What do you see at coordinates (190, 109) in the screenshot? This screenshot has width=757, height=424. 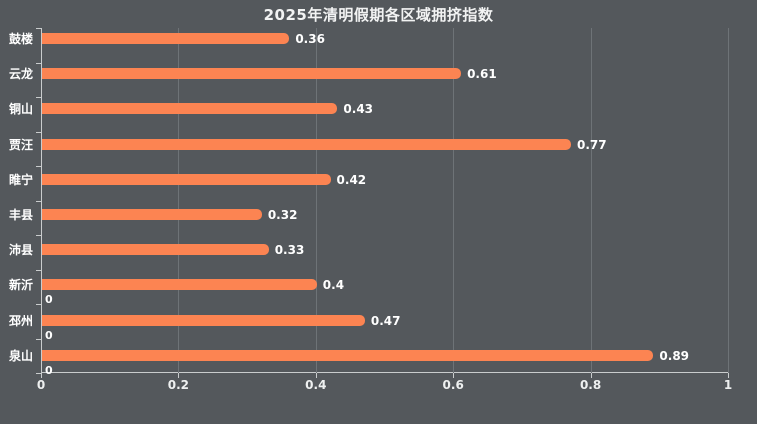 I see `bar-铜山` at bounding box center [190, 109].